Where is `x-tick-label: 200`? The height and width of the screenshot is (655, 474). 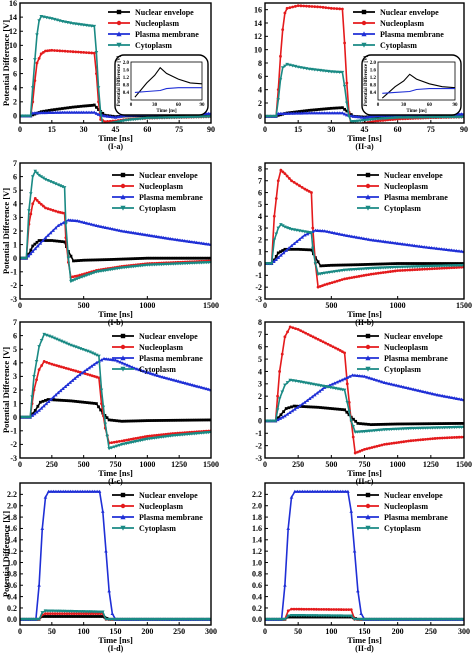 x-tick-label: 200 is located at coordinates (147, 631).